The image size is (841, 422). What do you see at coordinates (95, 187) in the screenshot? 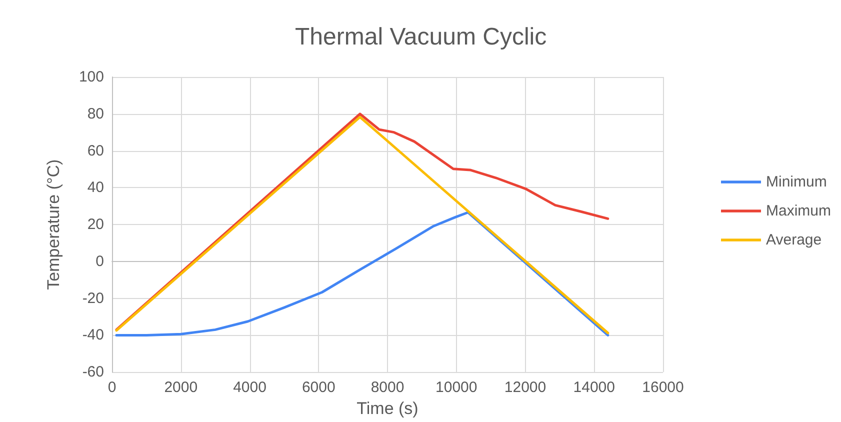
I see `y-tick-label: 40` at bounding box center [95, 187].